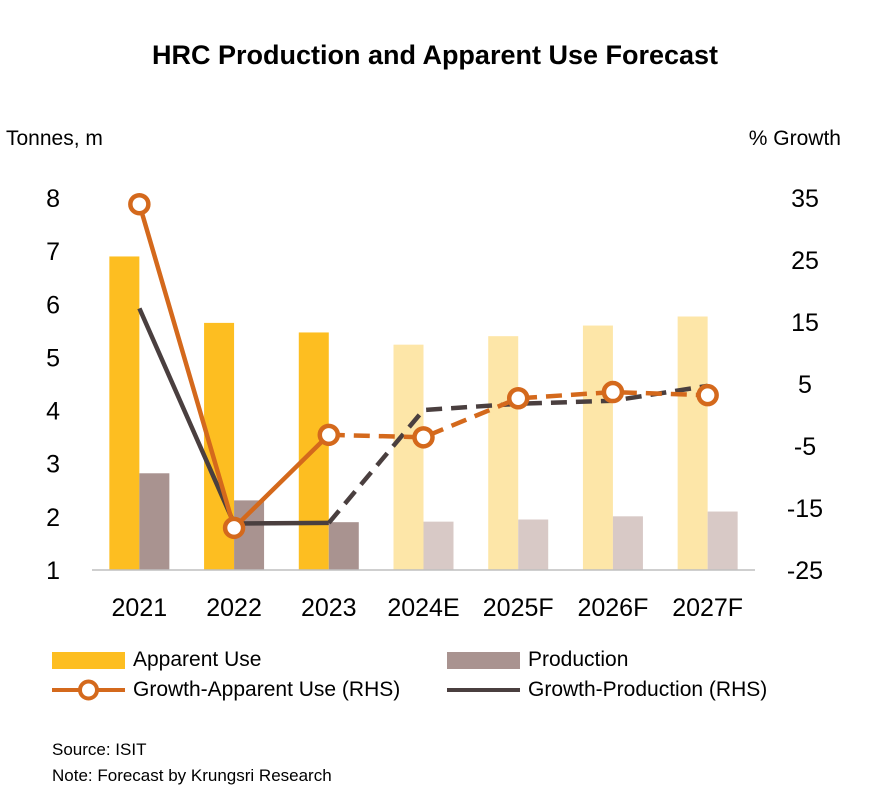 Image resolution: width=870 pixels, height=806 pixels. What do you see at coordinates (627, 543) in the screenshot?
I see `production-bar-2026F` at bounding box center [627, 543].